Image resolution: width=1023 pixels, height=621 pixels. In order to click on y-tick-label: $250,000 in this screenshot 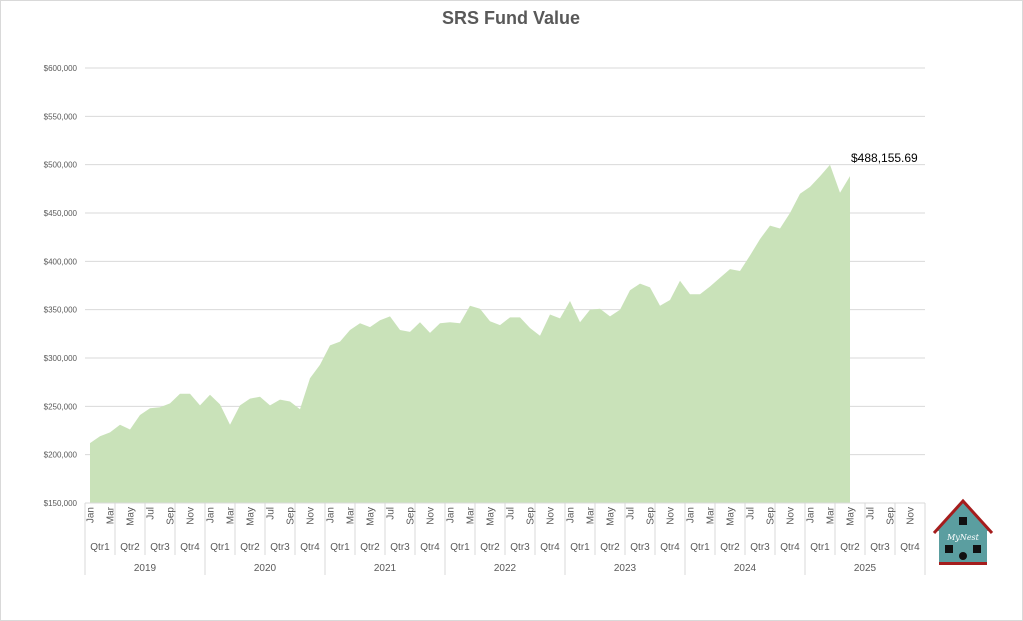, I will do `click(61, 406)`.